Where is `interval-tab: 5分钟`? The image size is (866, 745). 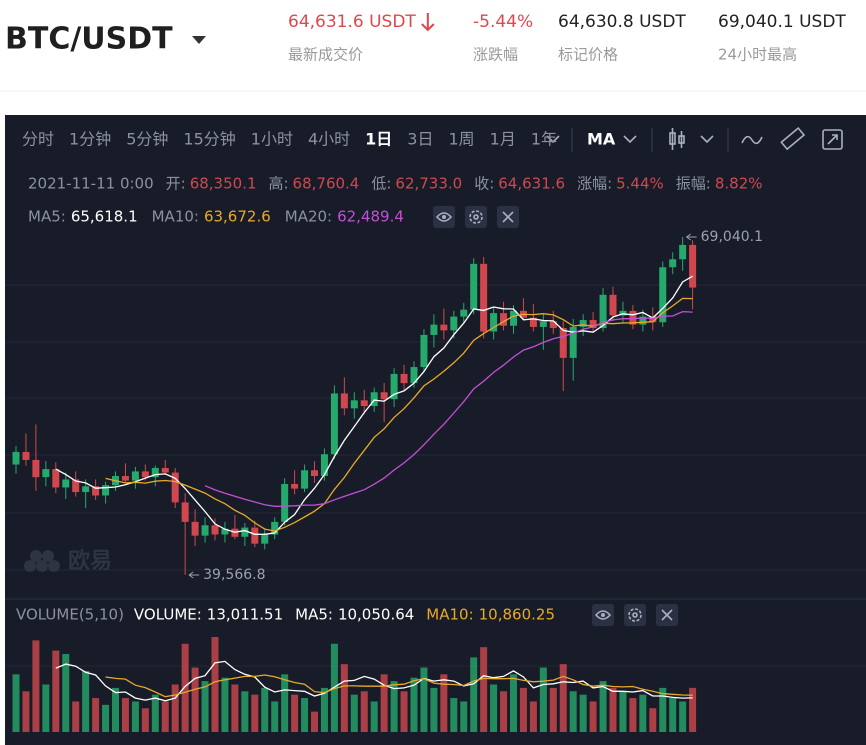 interval-tab: 5分钟 is located at coordinates (147, 139).